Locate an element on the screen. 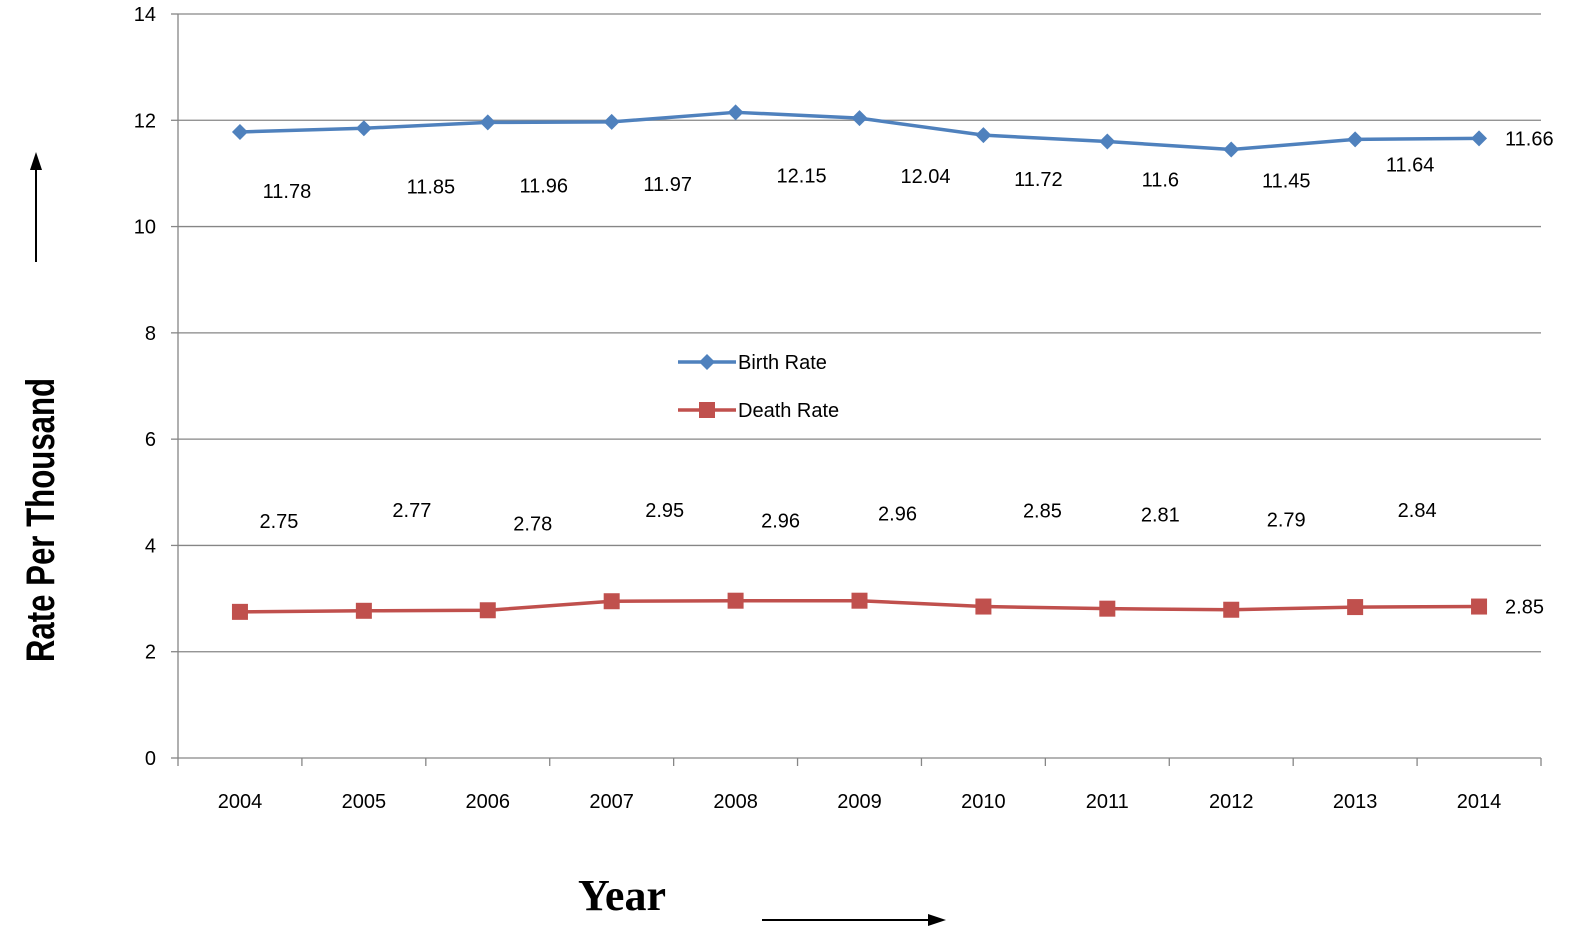  birth-rate-point-2006 is located at coordinates (487, 122).